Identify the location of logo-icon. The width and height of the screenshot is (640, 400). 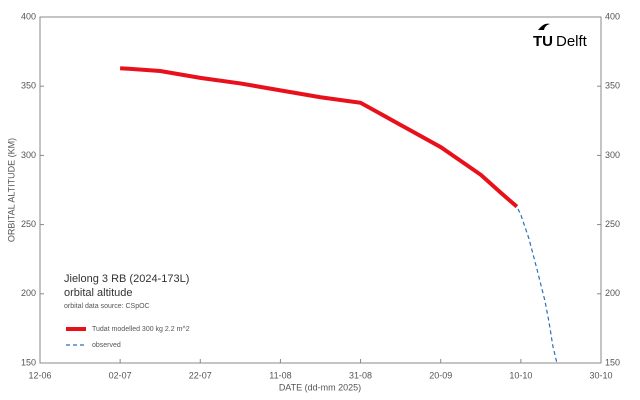
(544, 26).